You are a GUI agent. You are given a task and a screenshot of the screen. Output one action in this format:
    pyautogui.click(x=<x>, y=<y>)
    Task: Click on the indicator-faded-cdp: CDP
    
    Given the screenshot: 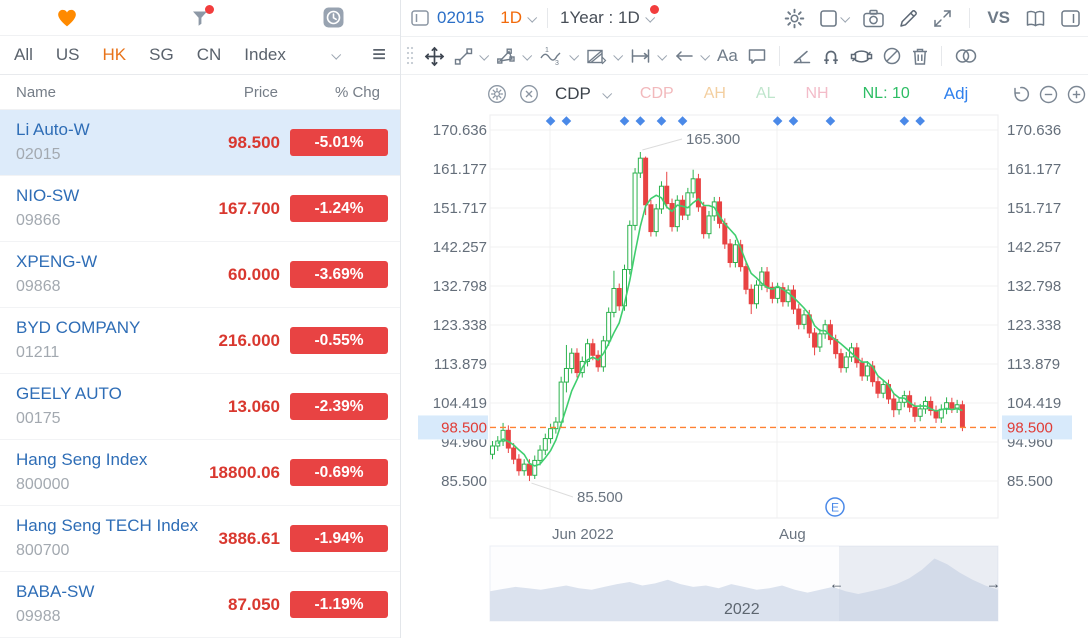 What is the action you would take?
    pyautogui.click(x=656, y=93)
    